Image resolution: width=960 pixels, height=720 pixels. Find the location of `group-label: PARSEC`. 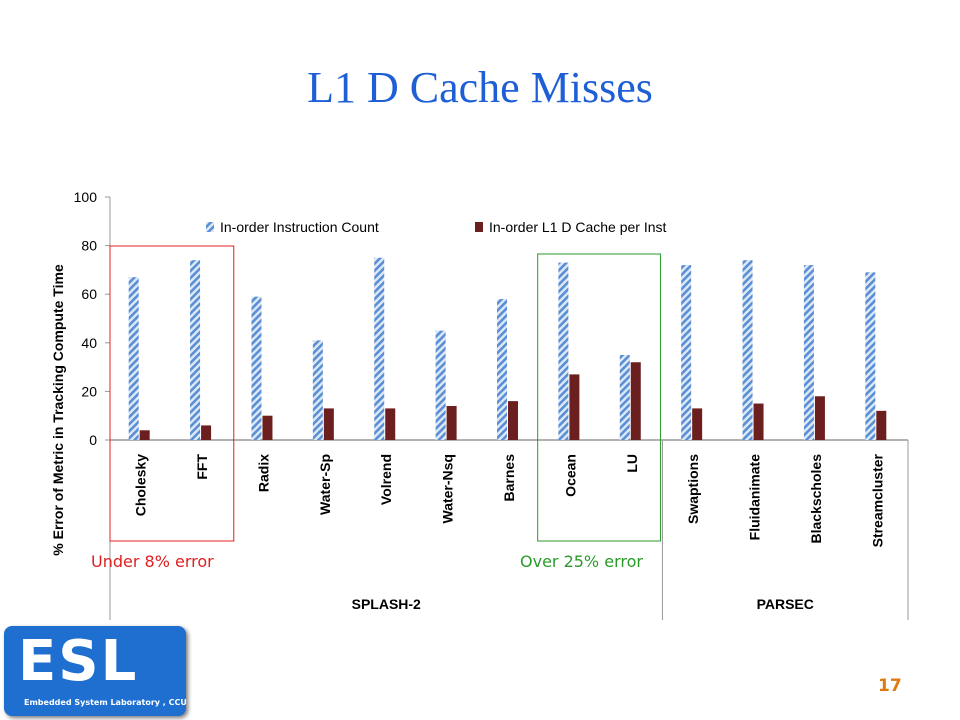

group-label: PARSEC is located at coordinates (785, 604).